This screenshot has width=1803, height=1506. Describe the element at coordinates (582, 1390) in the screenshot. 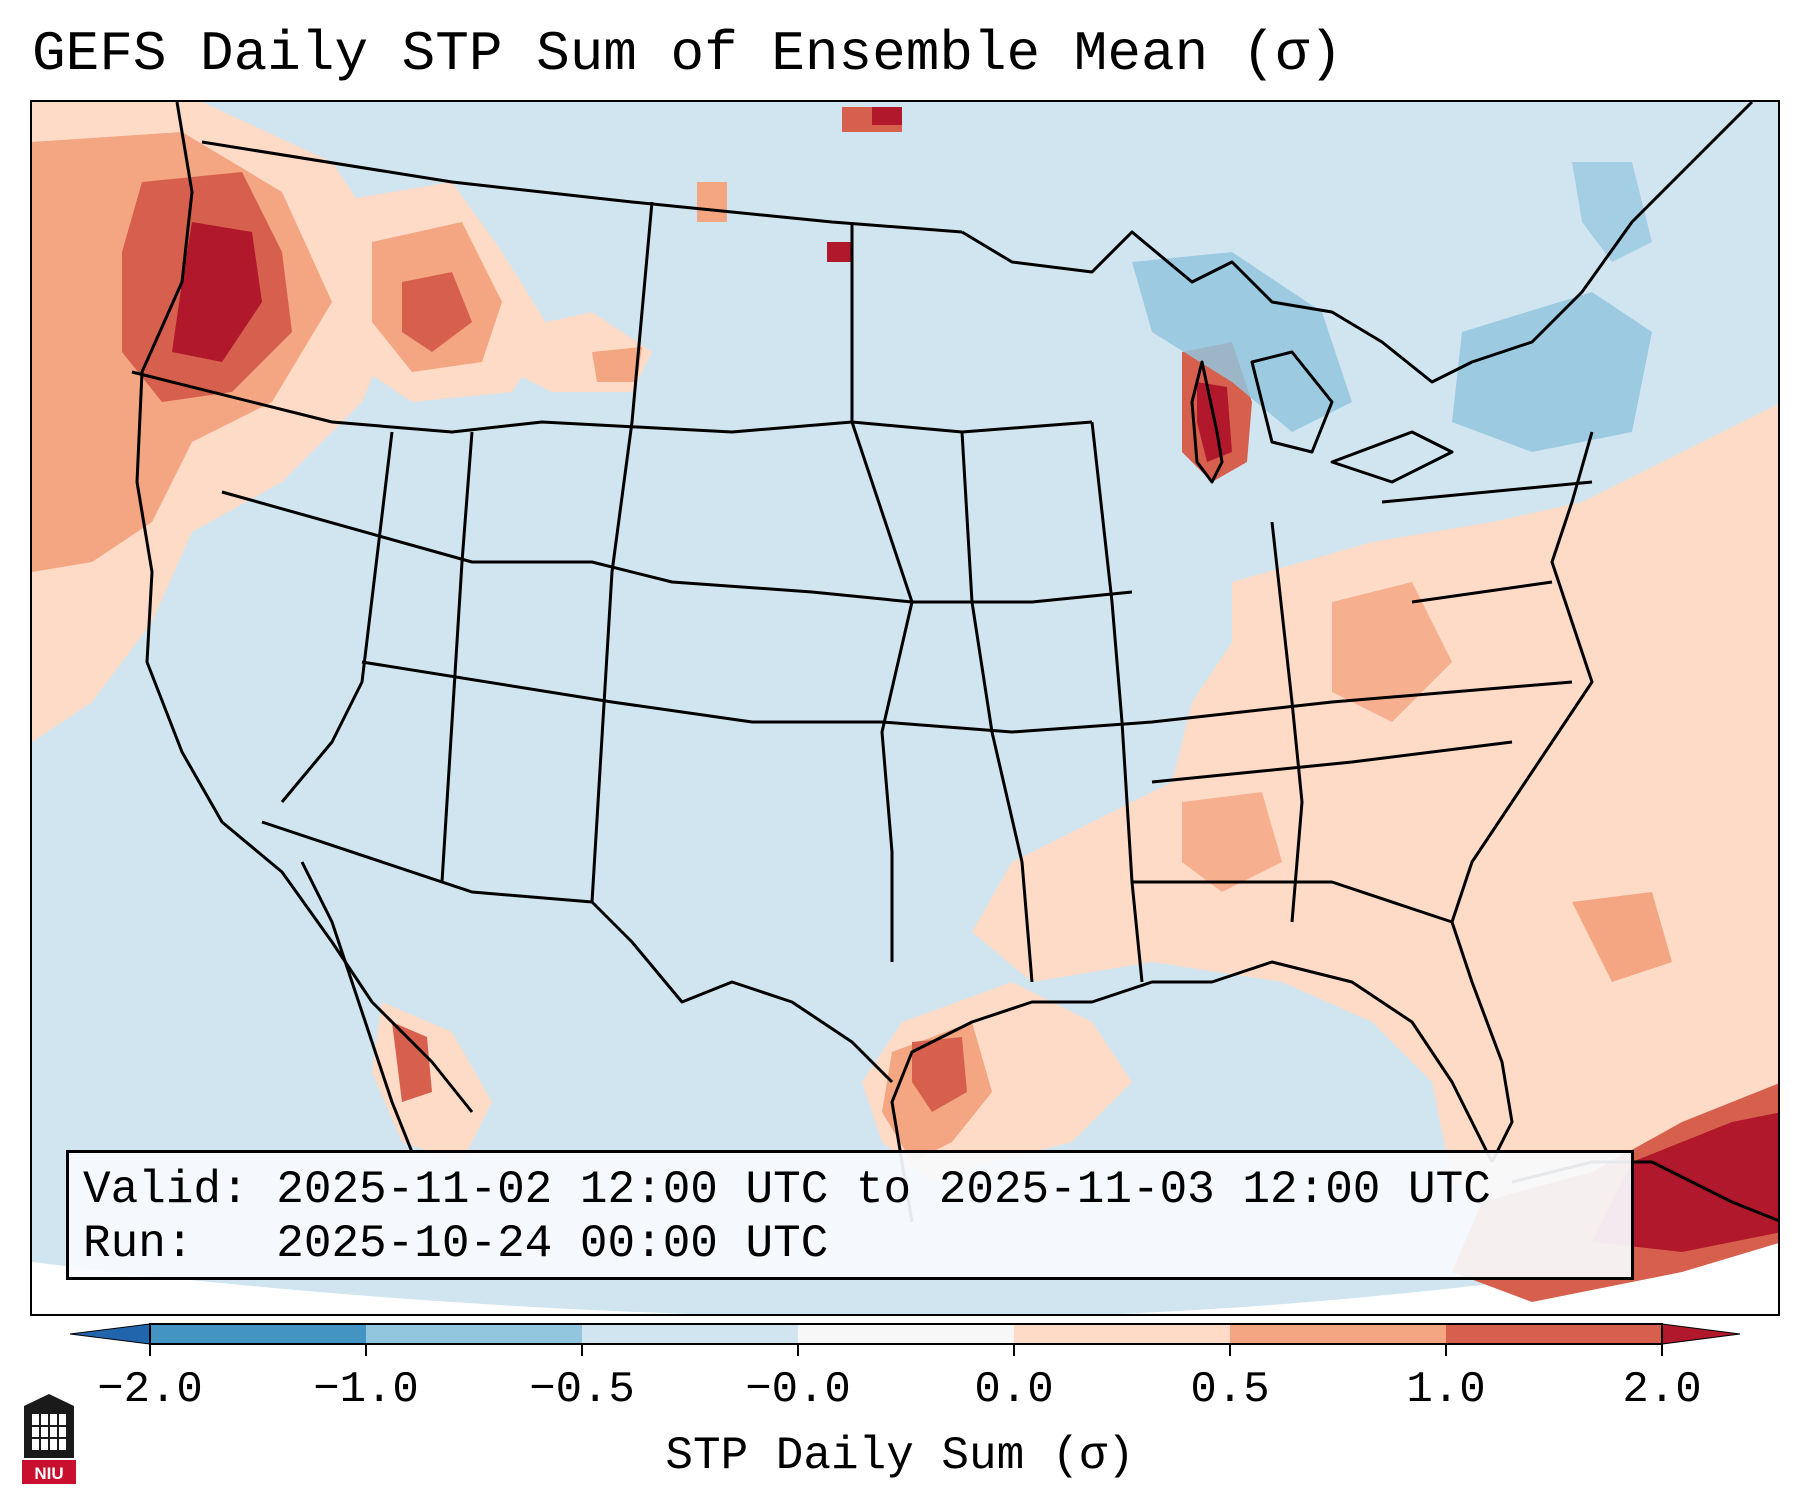

I see `colorbar-tick-label: −0.5` at that location.